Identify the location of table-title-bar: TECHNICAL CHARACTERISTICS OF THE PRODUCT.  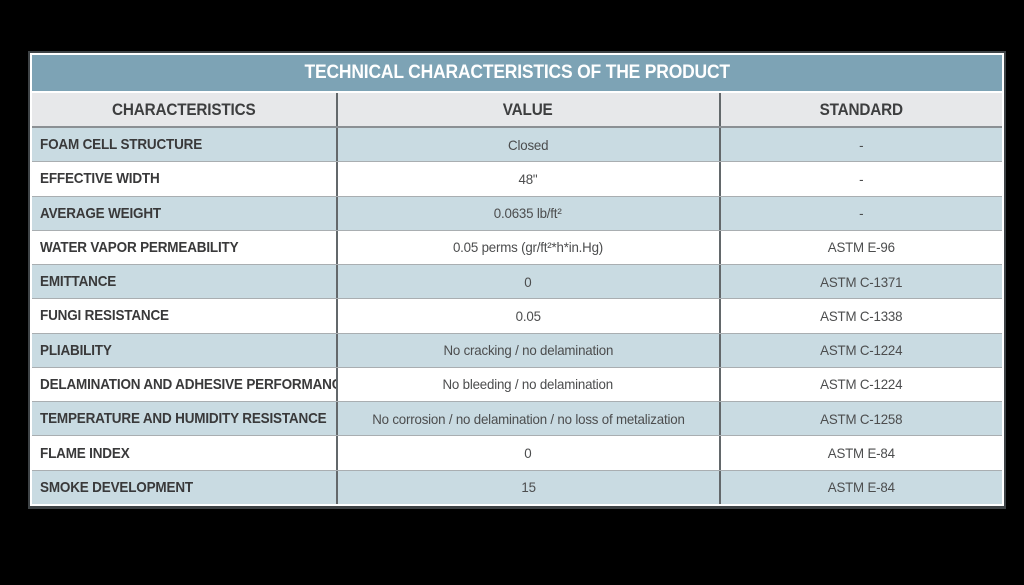
(517, 73).